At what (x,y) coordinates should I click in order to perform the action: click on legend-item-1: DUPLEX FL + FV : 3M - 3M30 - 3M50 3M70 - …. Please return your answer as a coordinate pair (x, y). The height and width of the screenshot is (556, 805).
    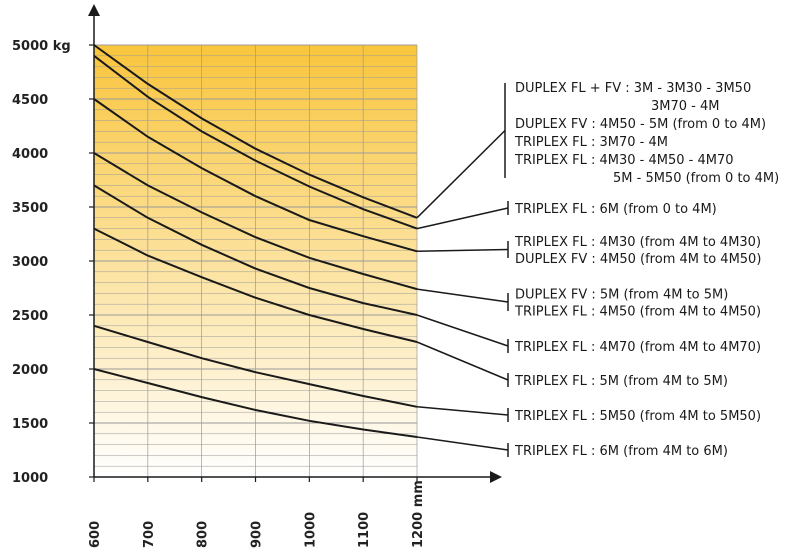
    Looking at the image, I should click on (597, 150).